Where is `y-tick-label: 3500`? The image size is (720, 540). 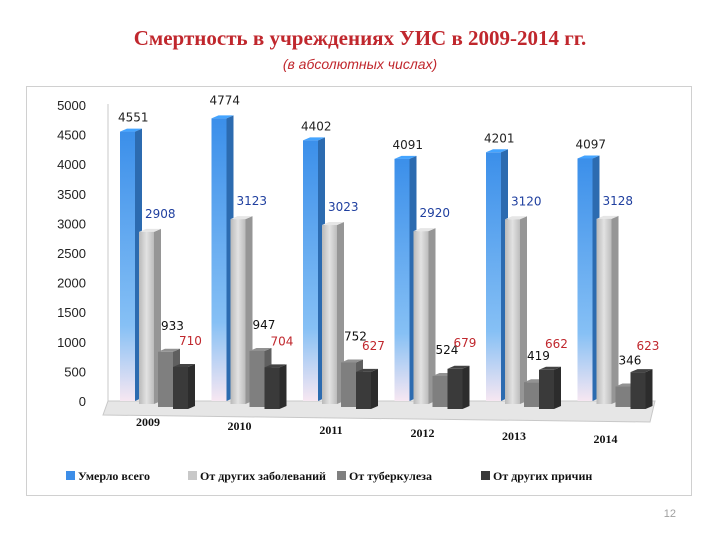 y-tick-label: 3500 is located at coordinates (71, 194).